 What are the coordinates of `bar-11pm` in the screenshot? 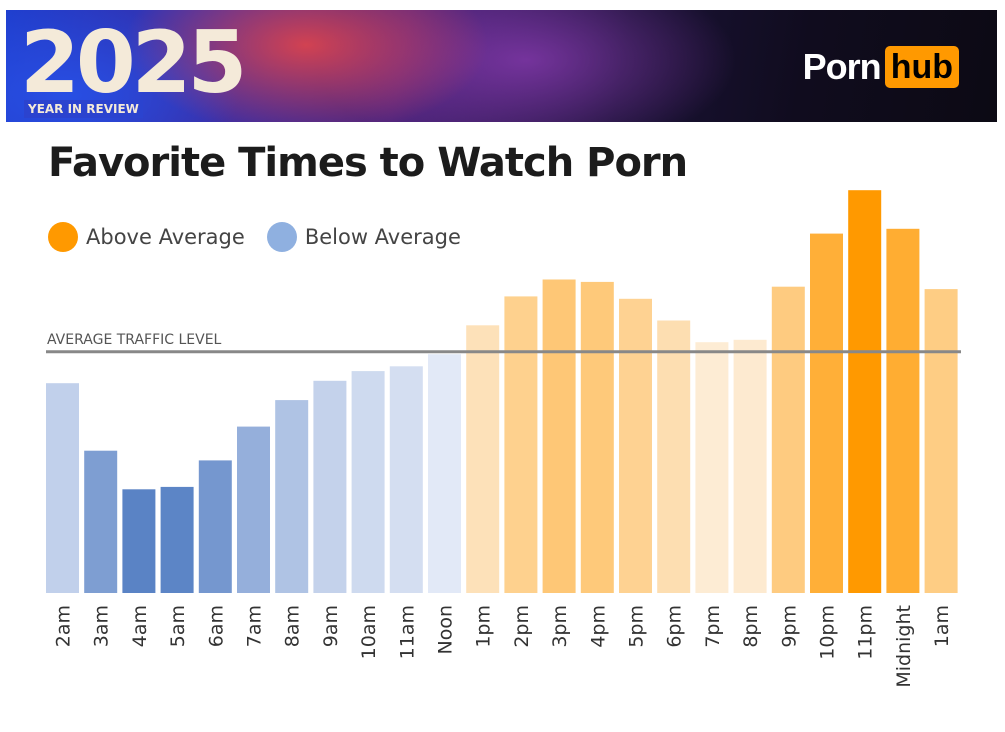 It's located at (865, 391).